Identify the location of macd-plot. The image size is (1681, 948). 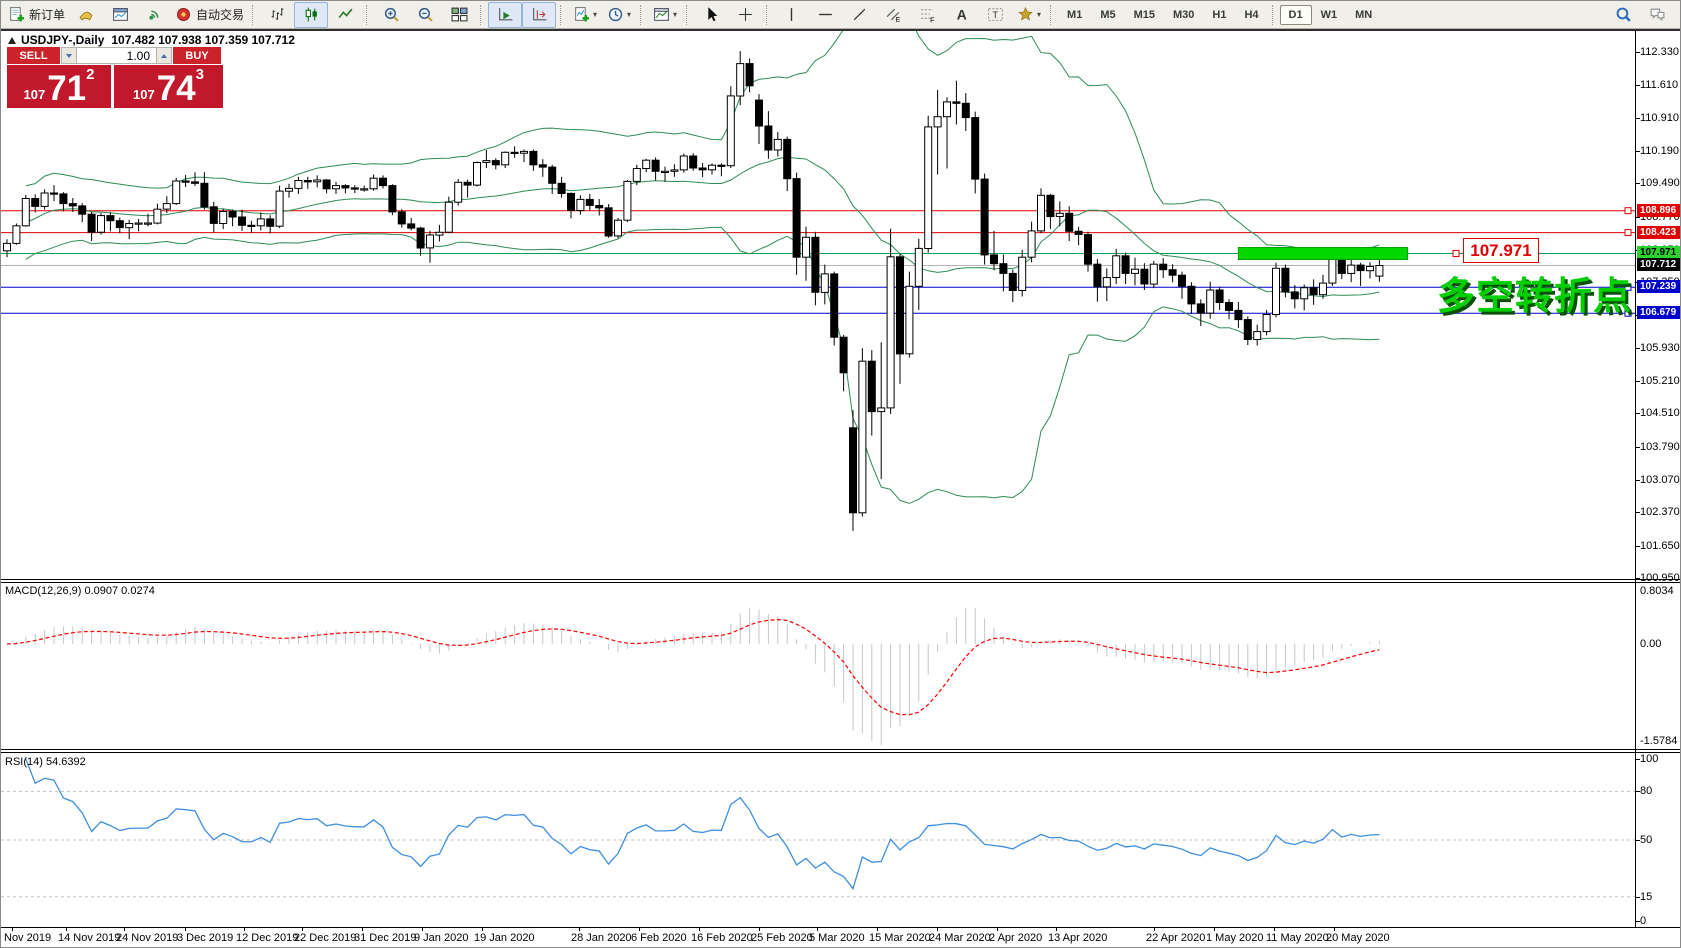
(693, 676).